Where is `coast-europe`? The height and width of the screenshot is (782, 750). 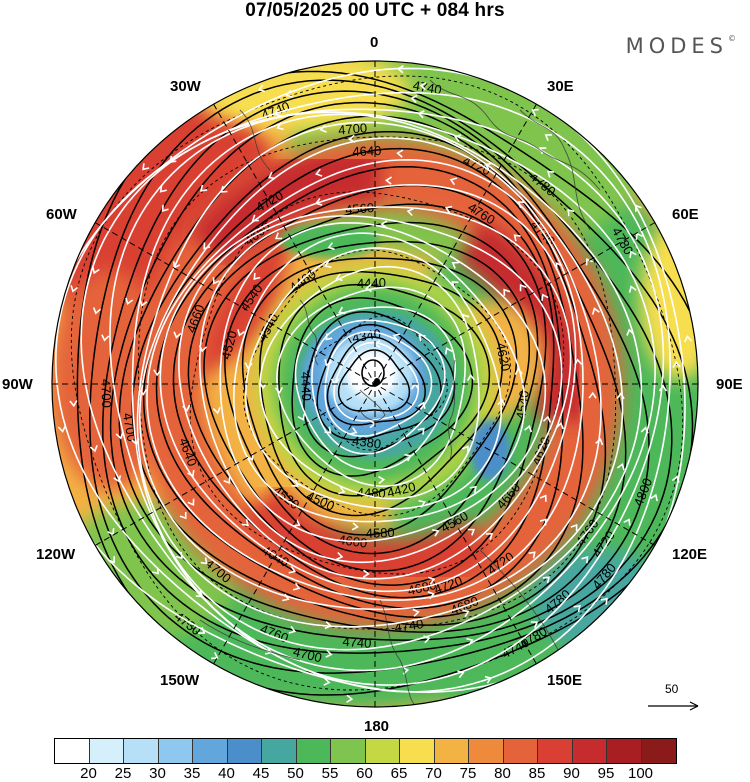 coast-europe is located at coordinates (555, 170).